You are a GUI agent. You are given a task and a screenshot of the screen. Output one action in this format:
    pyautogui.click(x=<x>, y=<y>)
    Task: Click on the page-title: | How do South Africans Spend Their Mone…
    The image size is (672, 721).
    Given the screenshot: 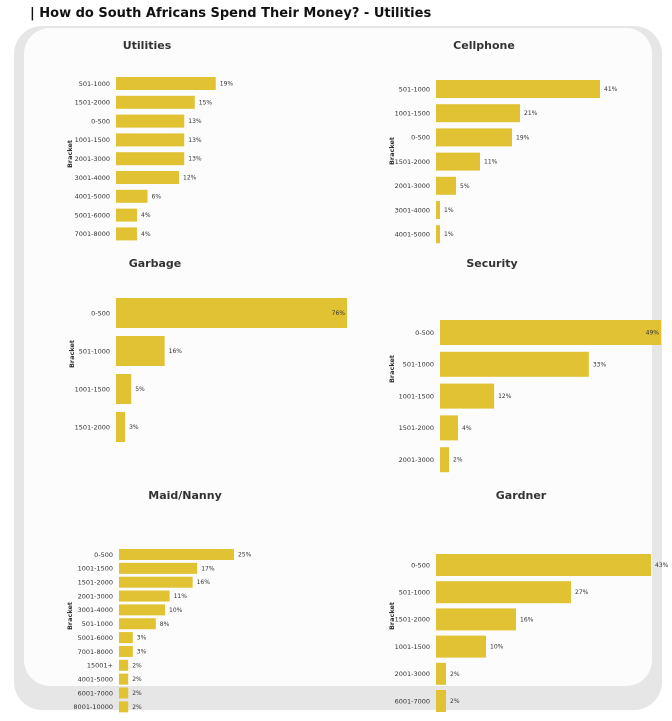 What is the action you would take?
    pyautogui.click(x=231, y=13)
    